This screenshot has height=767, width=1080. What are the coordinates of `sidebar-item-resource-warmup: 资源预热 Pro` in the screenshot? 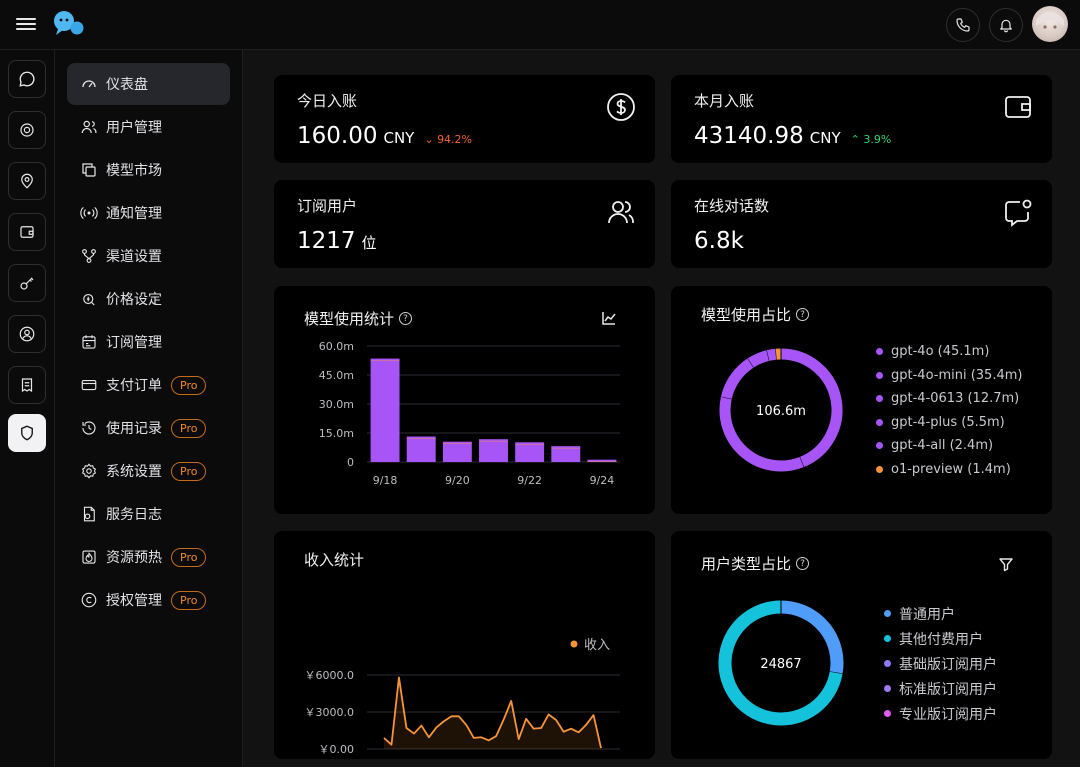 It's located at (148, 557).